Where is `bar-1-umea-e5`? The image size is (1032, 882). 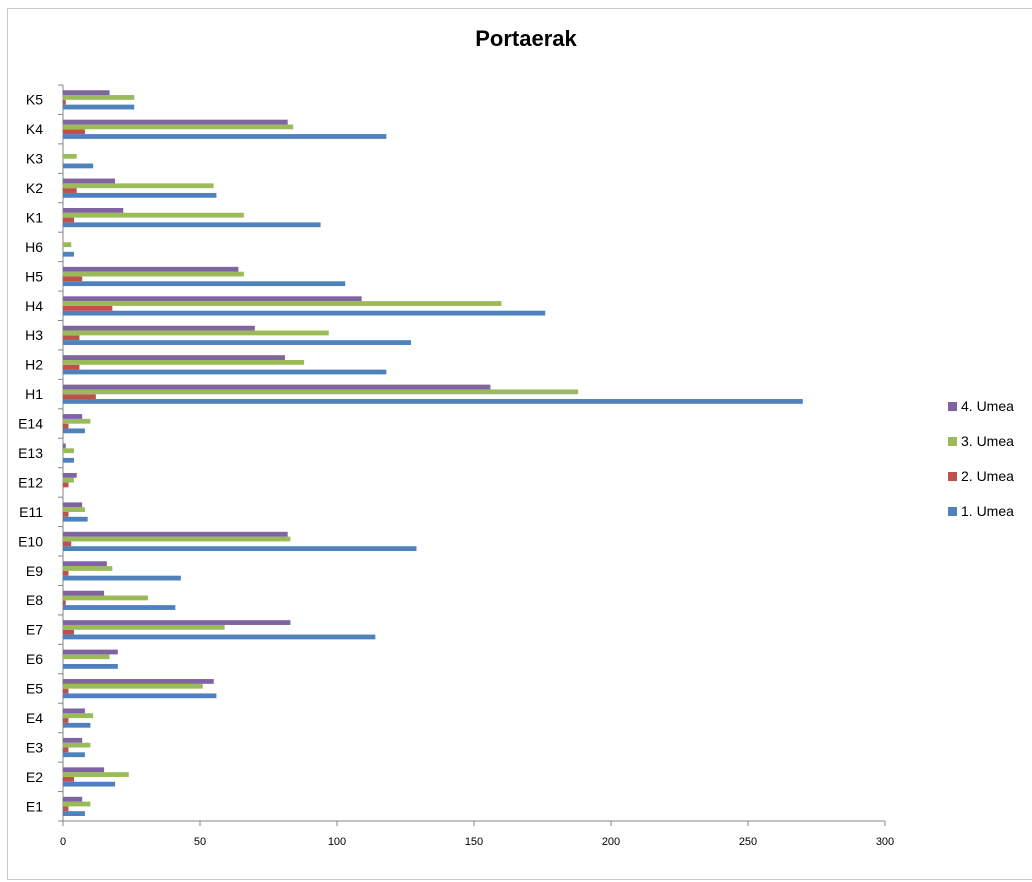 bar-1-umea-e5 is located at coordinates (140, 696).